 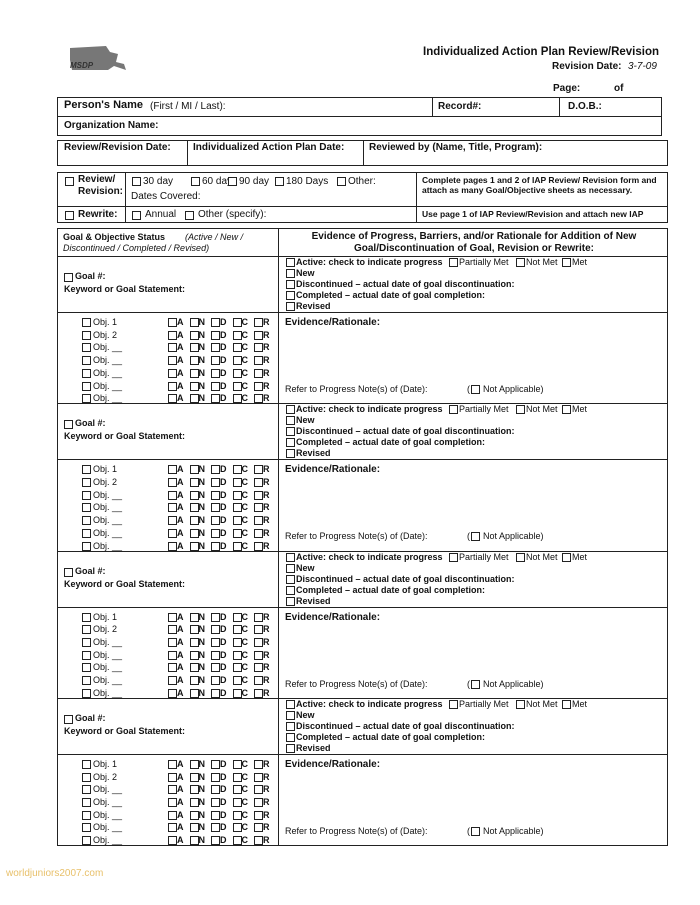 I want to click on status-option: New, so click(x=305, y=714).